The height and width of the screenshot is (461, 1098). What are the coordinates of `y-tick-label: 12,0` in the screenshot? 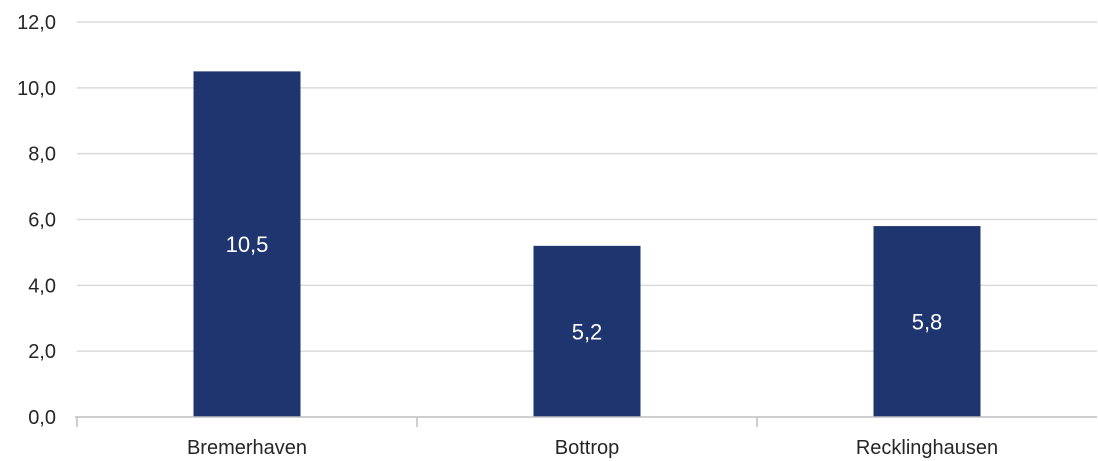 It's located at (36, 23).